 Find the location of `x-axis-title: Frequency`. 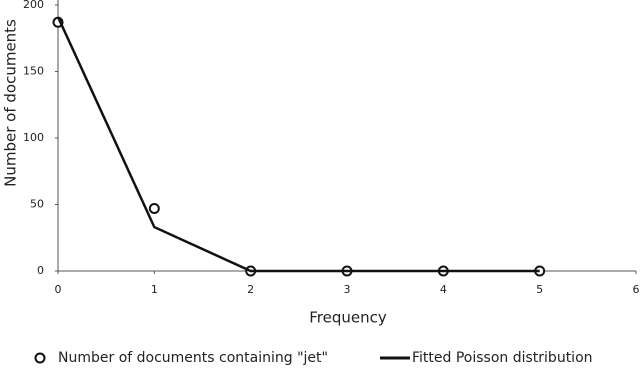

x-axis-title: Frequency is located at coordinates (348, 318).